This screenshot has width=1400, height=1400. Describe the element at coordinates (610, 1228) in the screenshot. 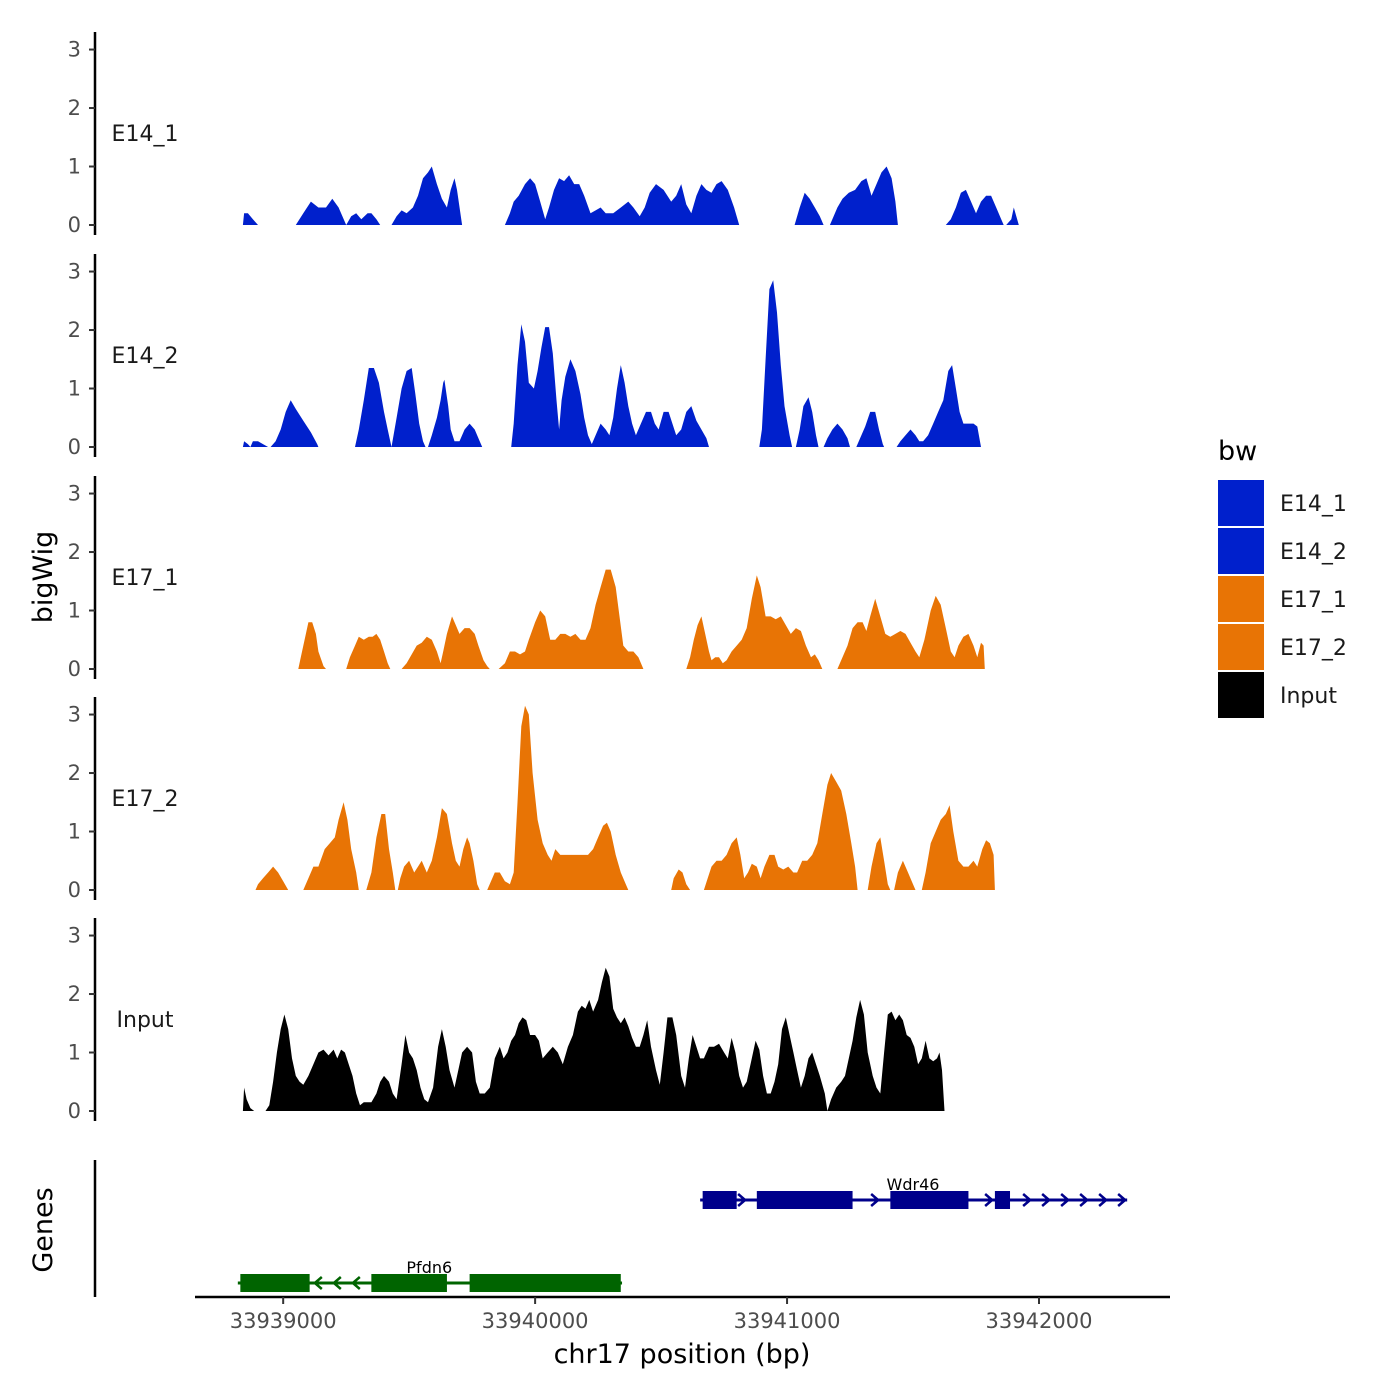

I see `genes-panel: Wdr46 Pfdn6` at that location.